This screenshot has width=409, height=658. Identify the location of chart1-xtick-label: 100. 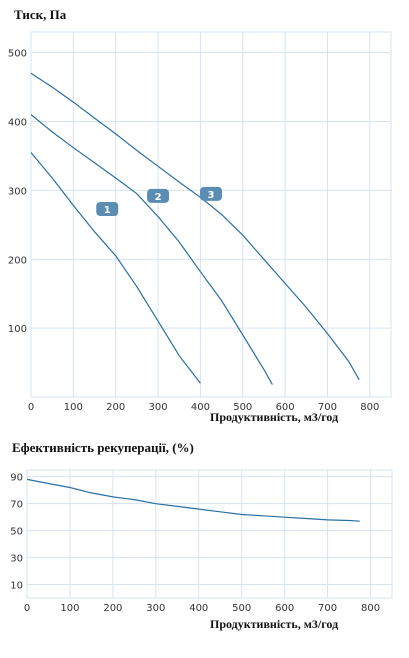
(73, 407).